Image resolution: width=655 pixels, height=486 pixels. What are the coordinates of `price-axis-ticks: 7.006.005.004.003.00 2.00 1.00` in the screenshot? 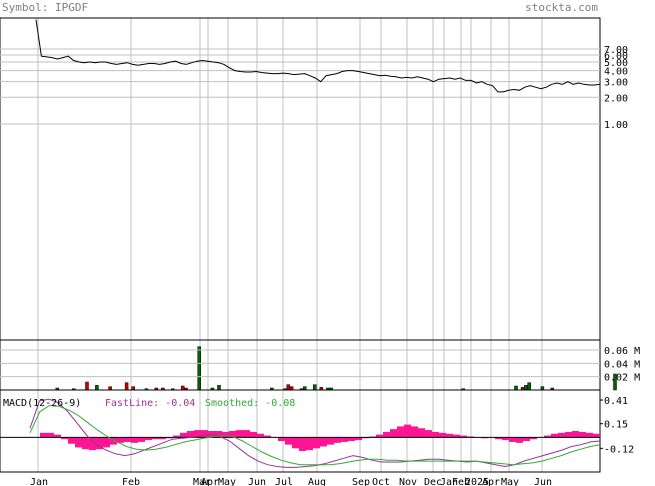 It's located at (616, 88).